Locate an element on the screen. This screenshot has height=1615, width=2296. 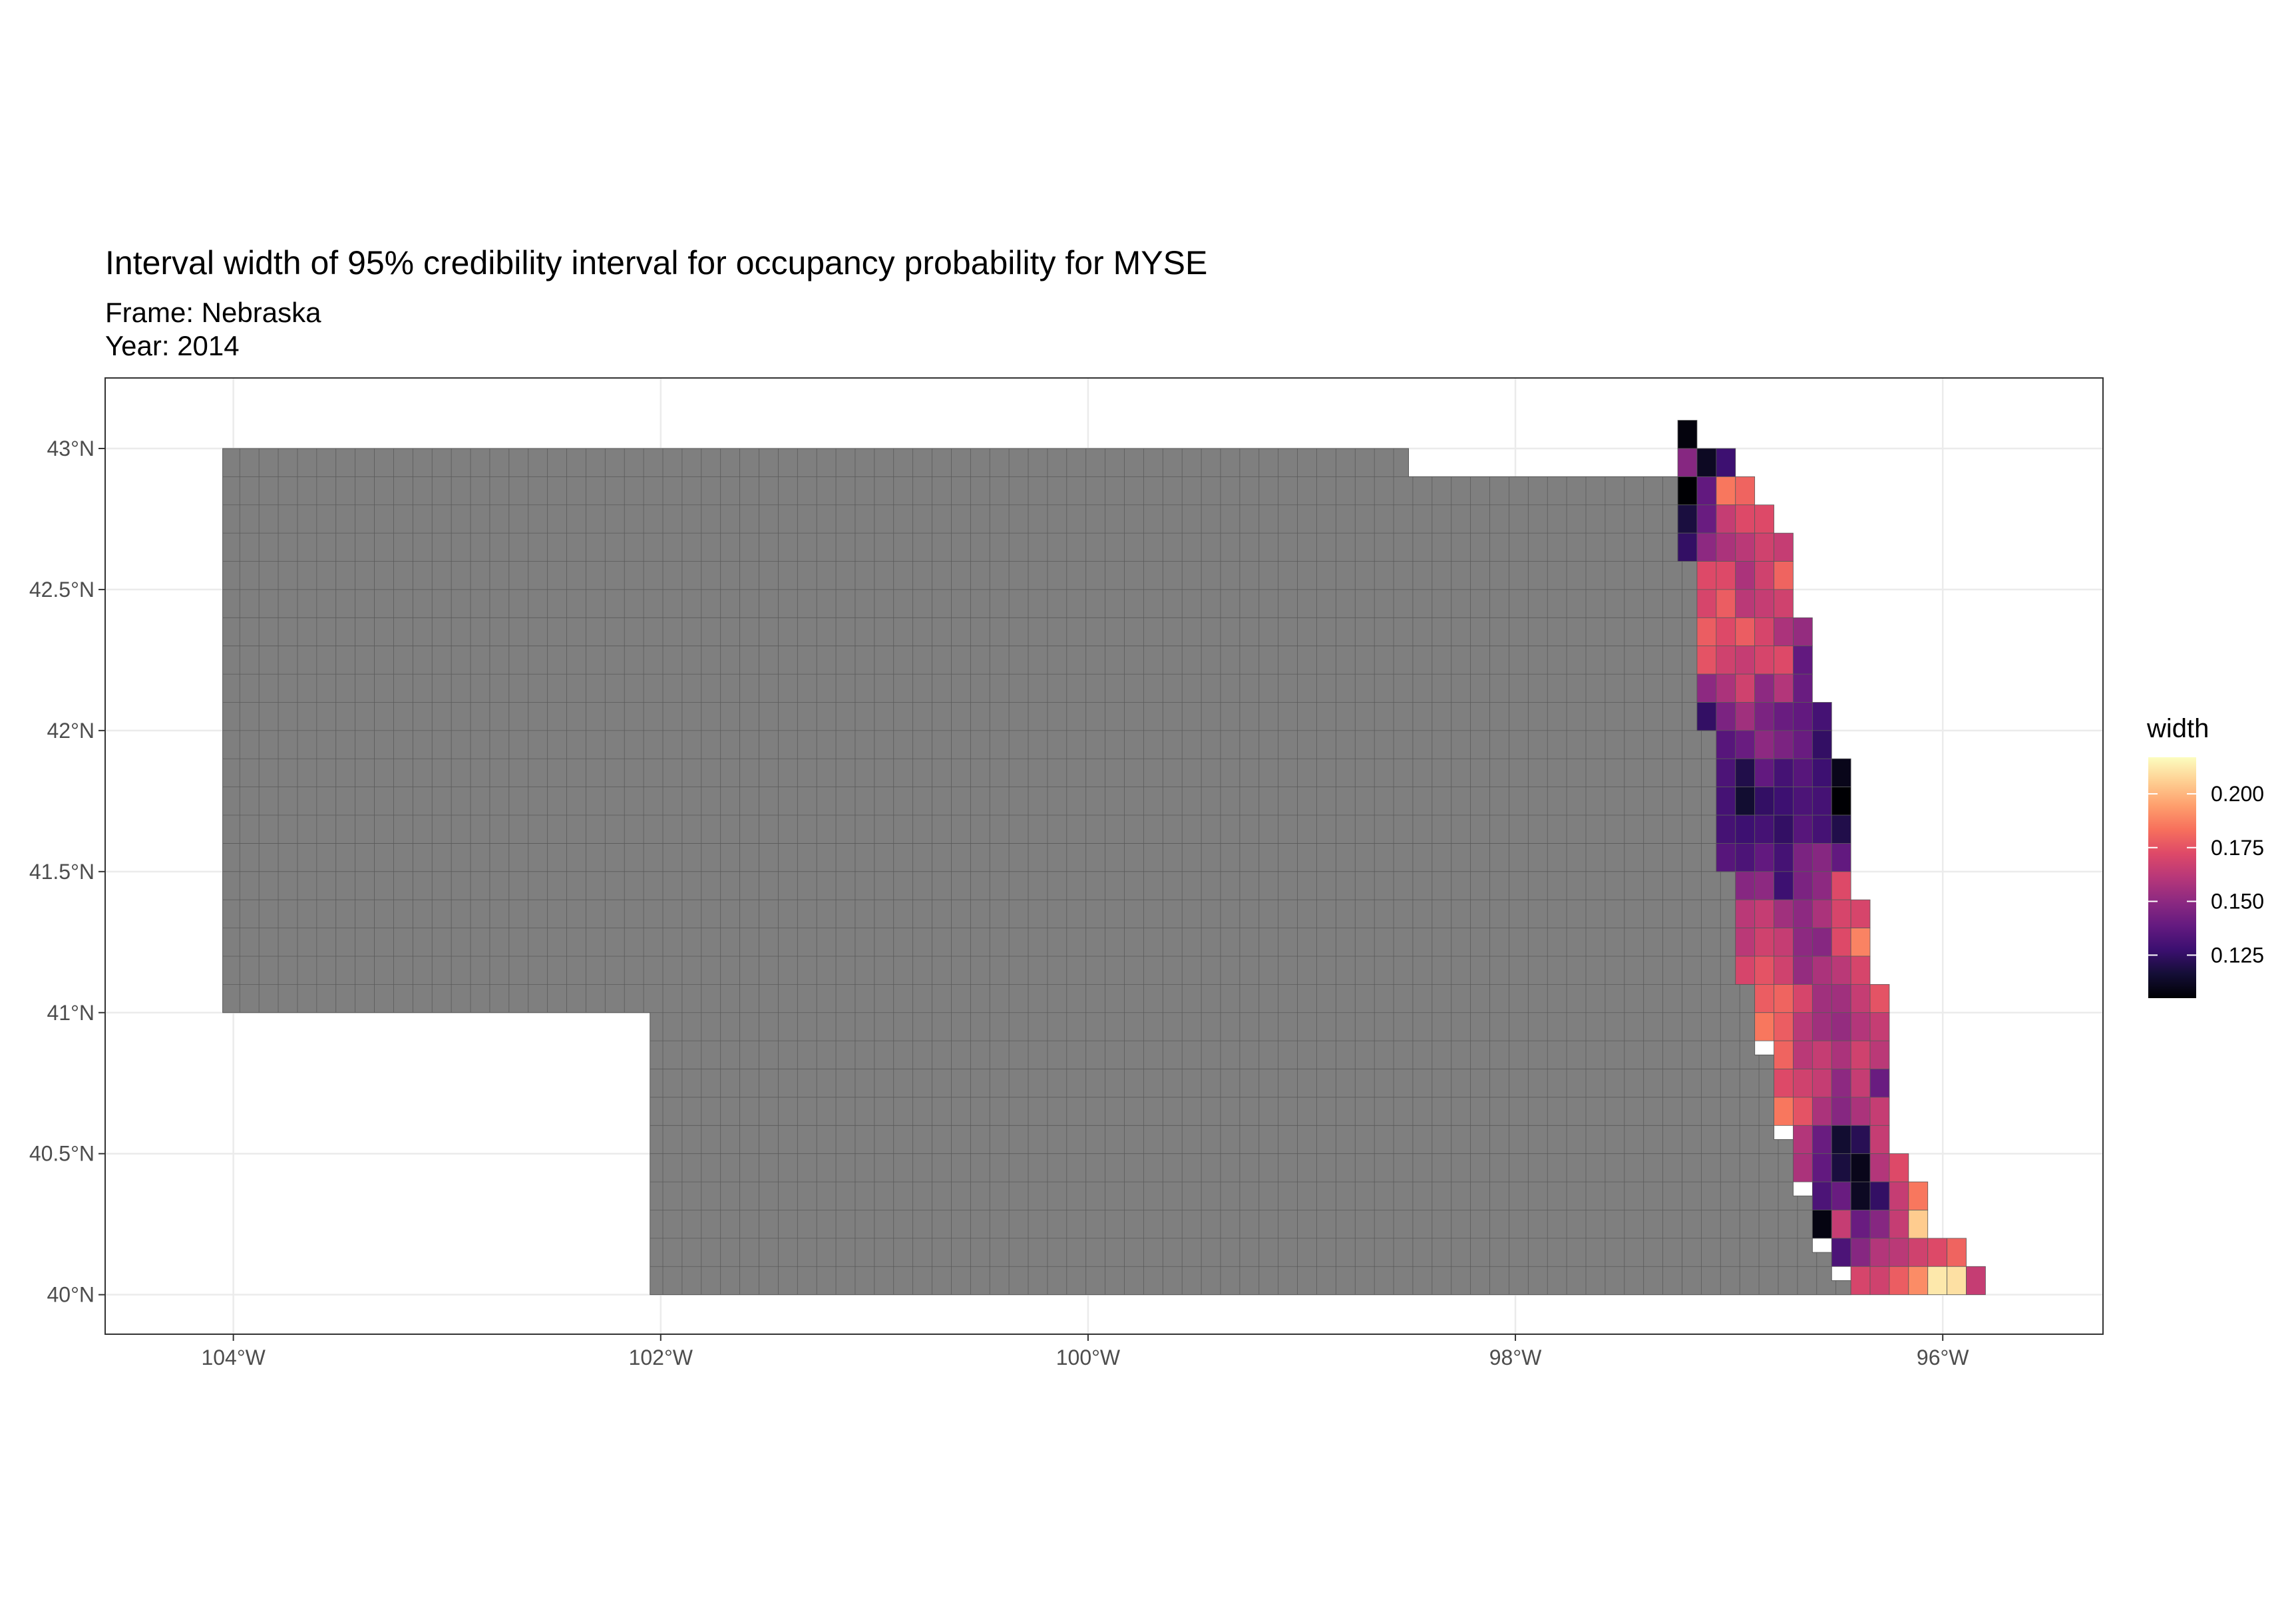
y-tick-label: 43°N is located at coordinates (71, 448).